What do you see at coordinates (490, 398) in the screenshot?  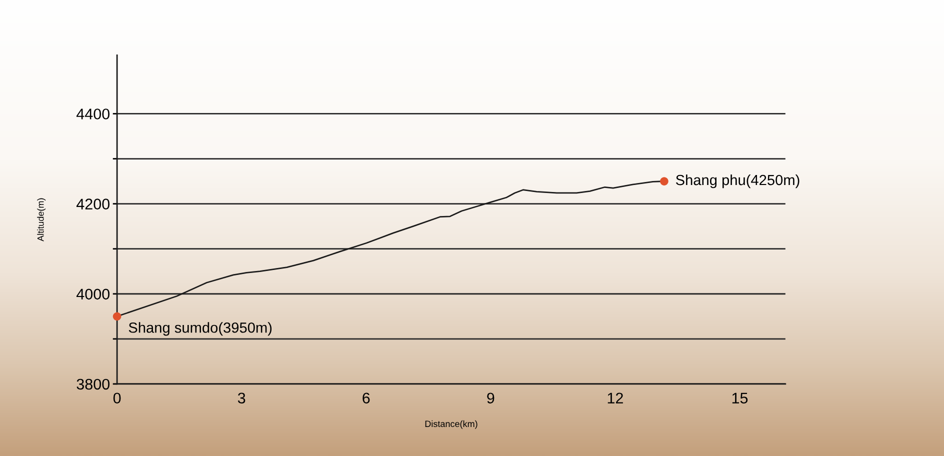 I see `x-tick-label: 9` at bounding box center [490, 398].